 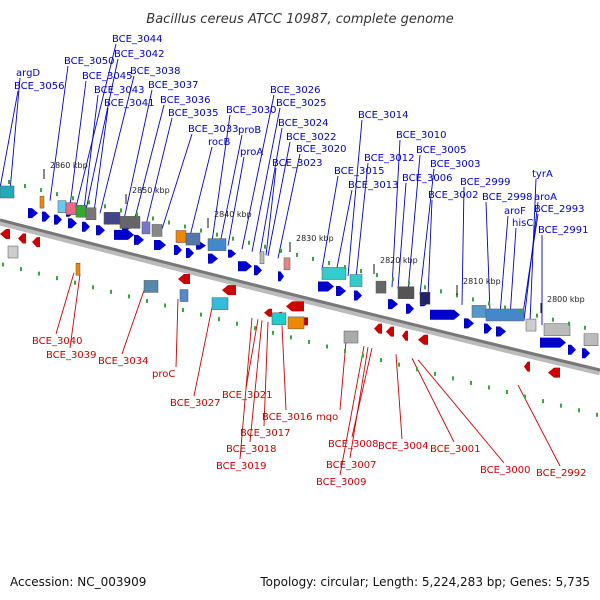 I want to click on forward-gene-label: BCE_3026, so click(x=295, y=90).